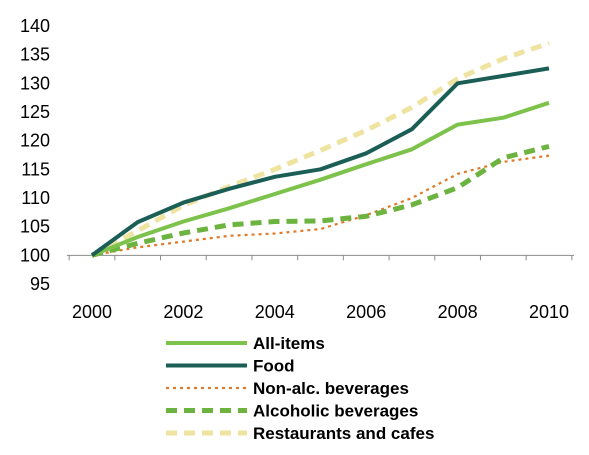 This screenshot has width=589, height=455. Describe the element at coordinates (335, 411) in the screenshot. I see `legend-label: Alcoholic beverages` at that location.